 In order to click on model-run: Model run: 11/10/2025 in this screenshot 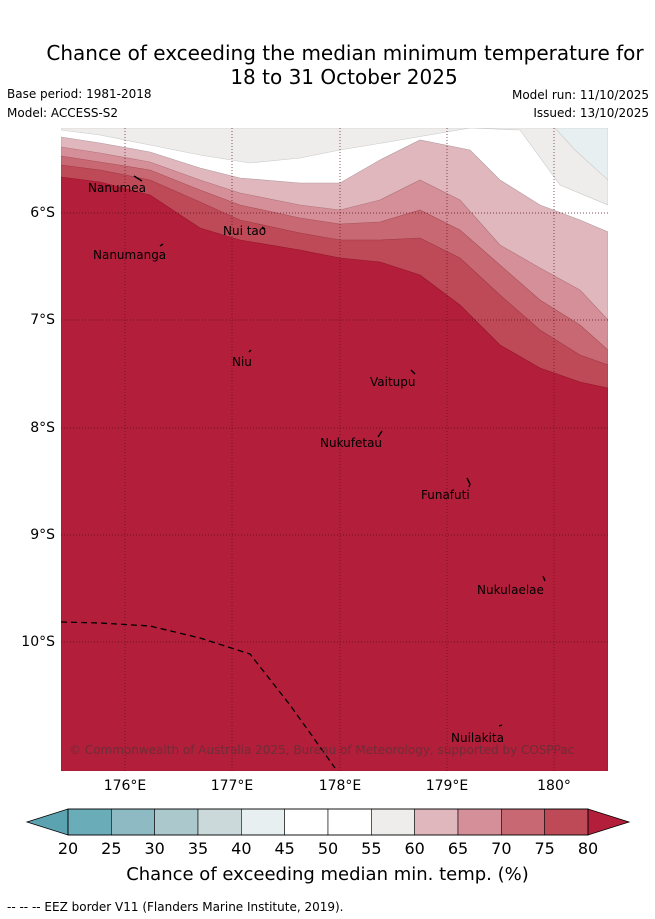, I will do `click(580, 95)`.